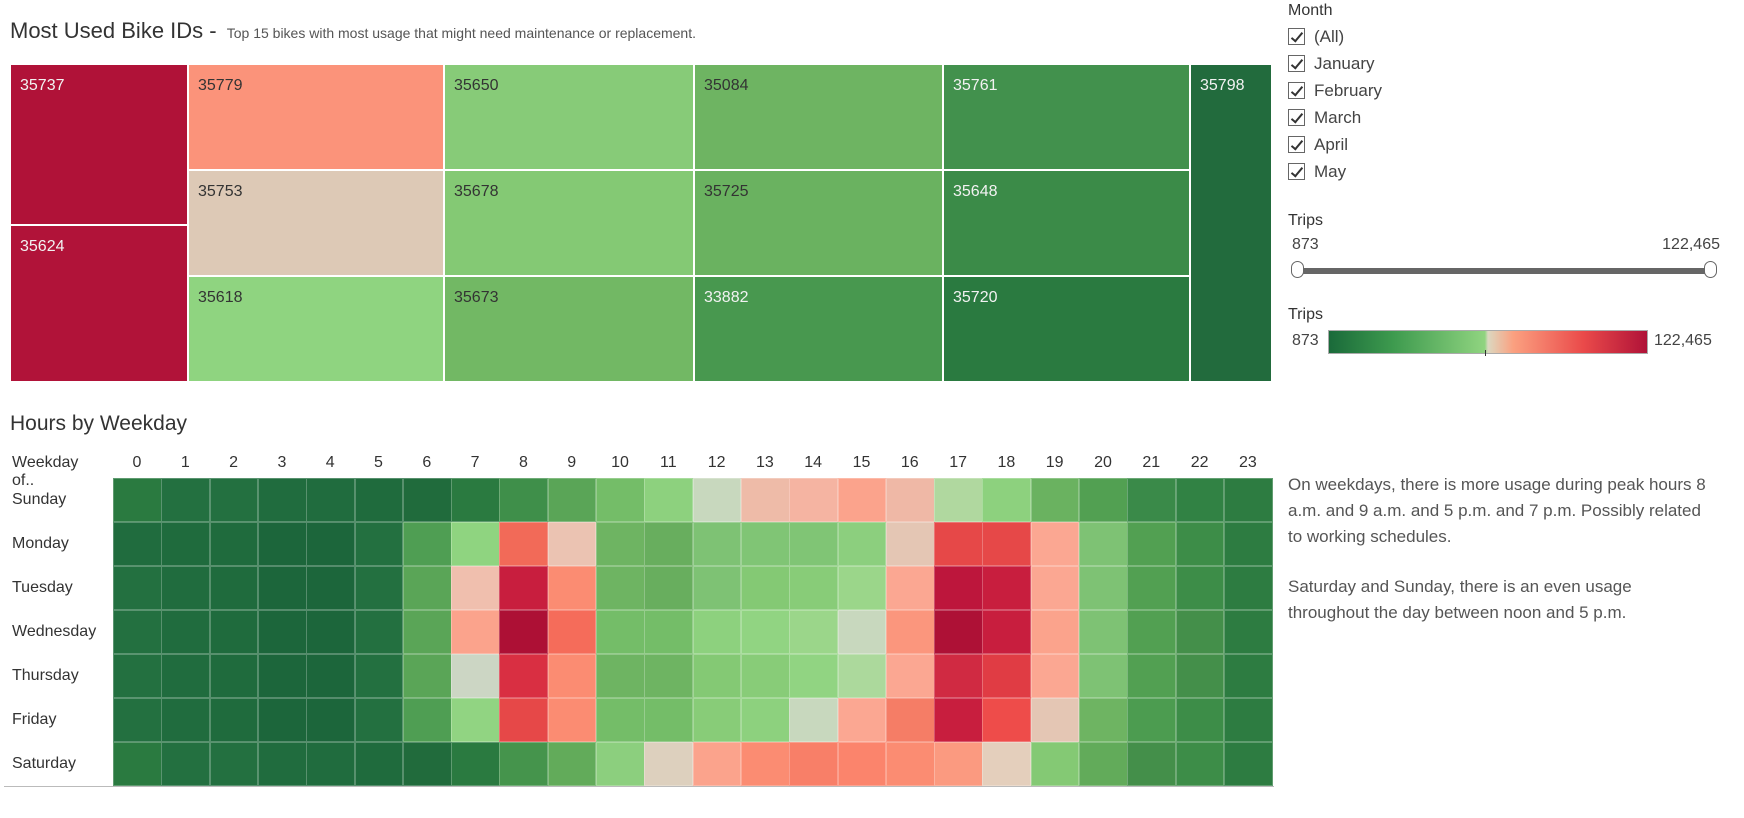 This screenshot has height=818, width=1744. Describe the element at coordinates (1335, 90) in the screenshot. I see `month-option: February` at that location.